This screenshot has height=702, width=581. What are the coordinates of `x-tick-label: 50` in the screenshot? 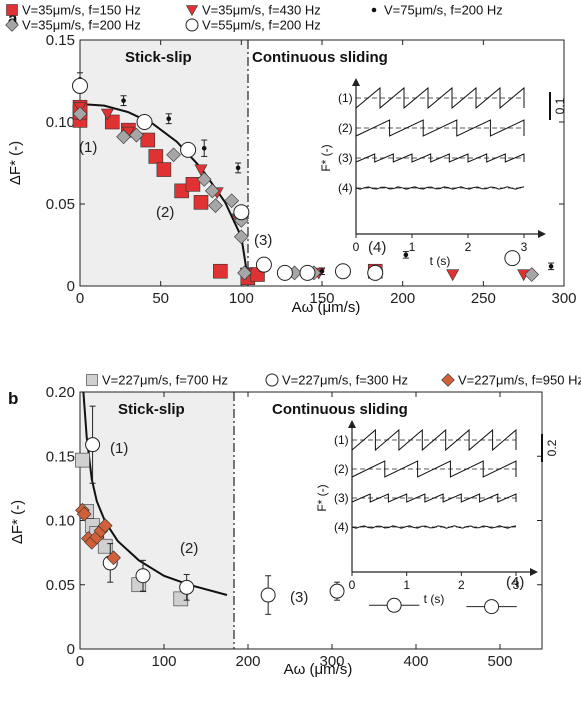 It's located at (160, 298).